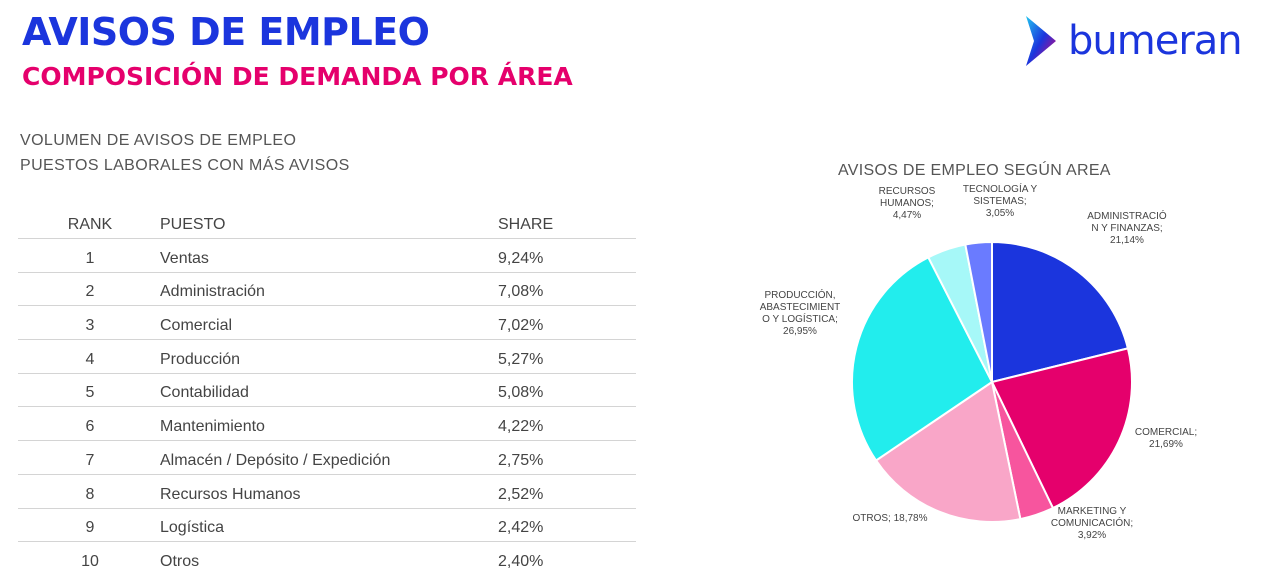 The image size is (1280, 576). Describe the element at coordinates (521, 326) in the screenshot. I see `share-cell: 7,02%` at that location.